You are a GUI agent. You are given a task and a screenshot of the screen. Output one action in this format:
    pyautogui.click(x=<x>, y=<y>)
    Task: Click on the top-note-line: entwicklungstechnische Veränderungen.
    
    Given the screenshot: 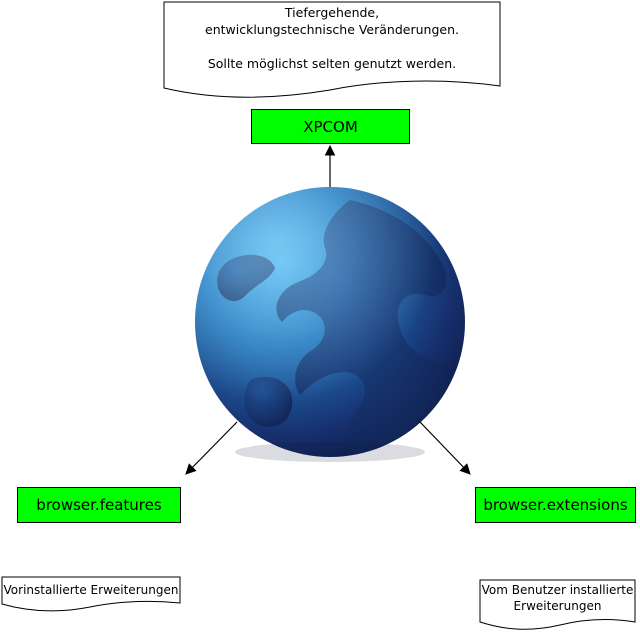 What is the action you would take?
    pyautogui.click(x=332, y=29)
    